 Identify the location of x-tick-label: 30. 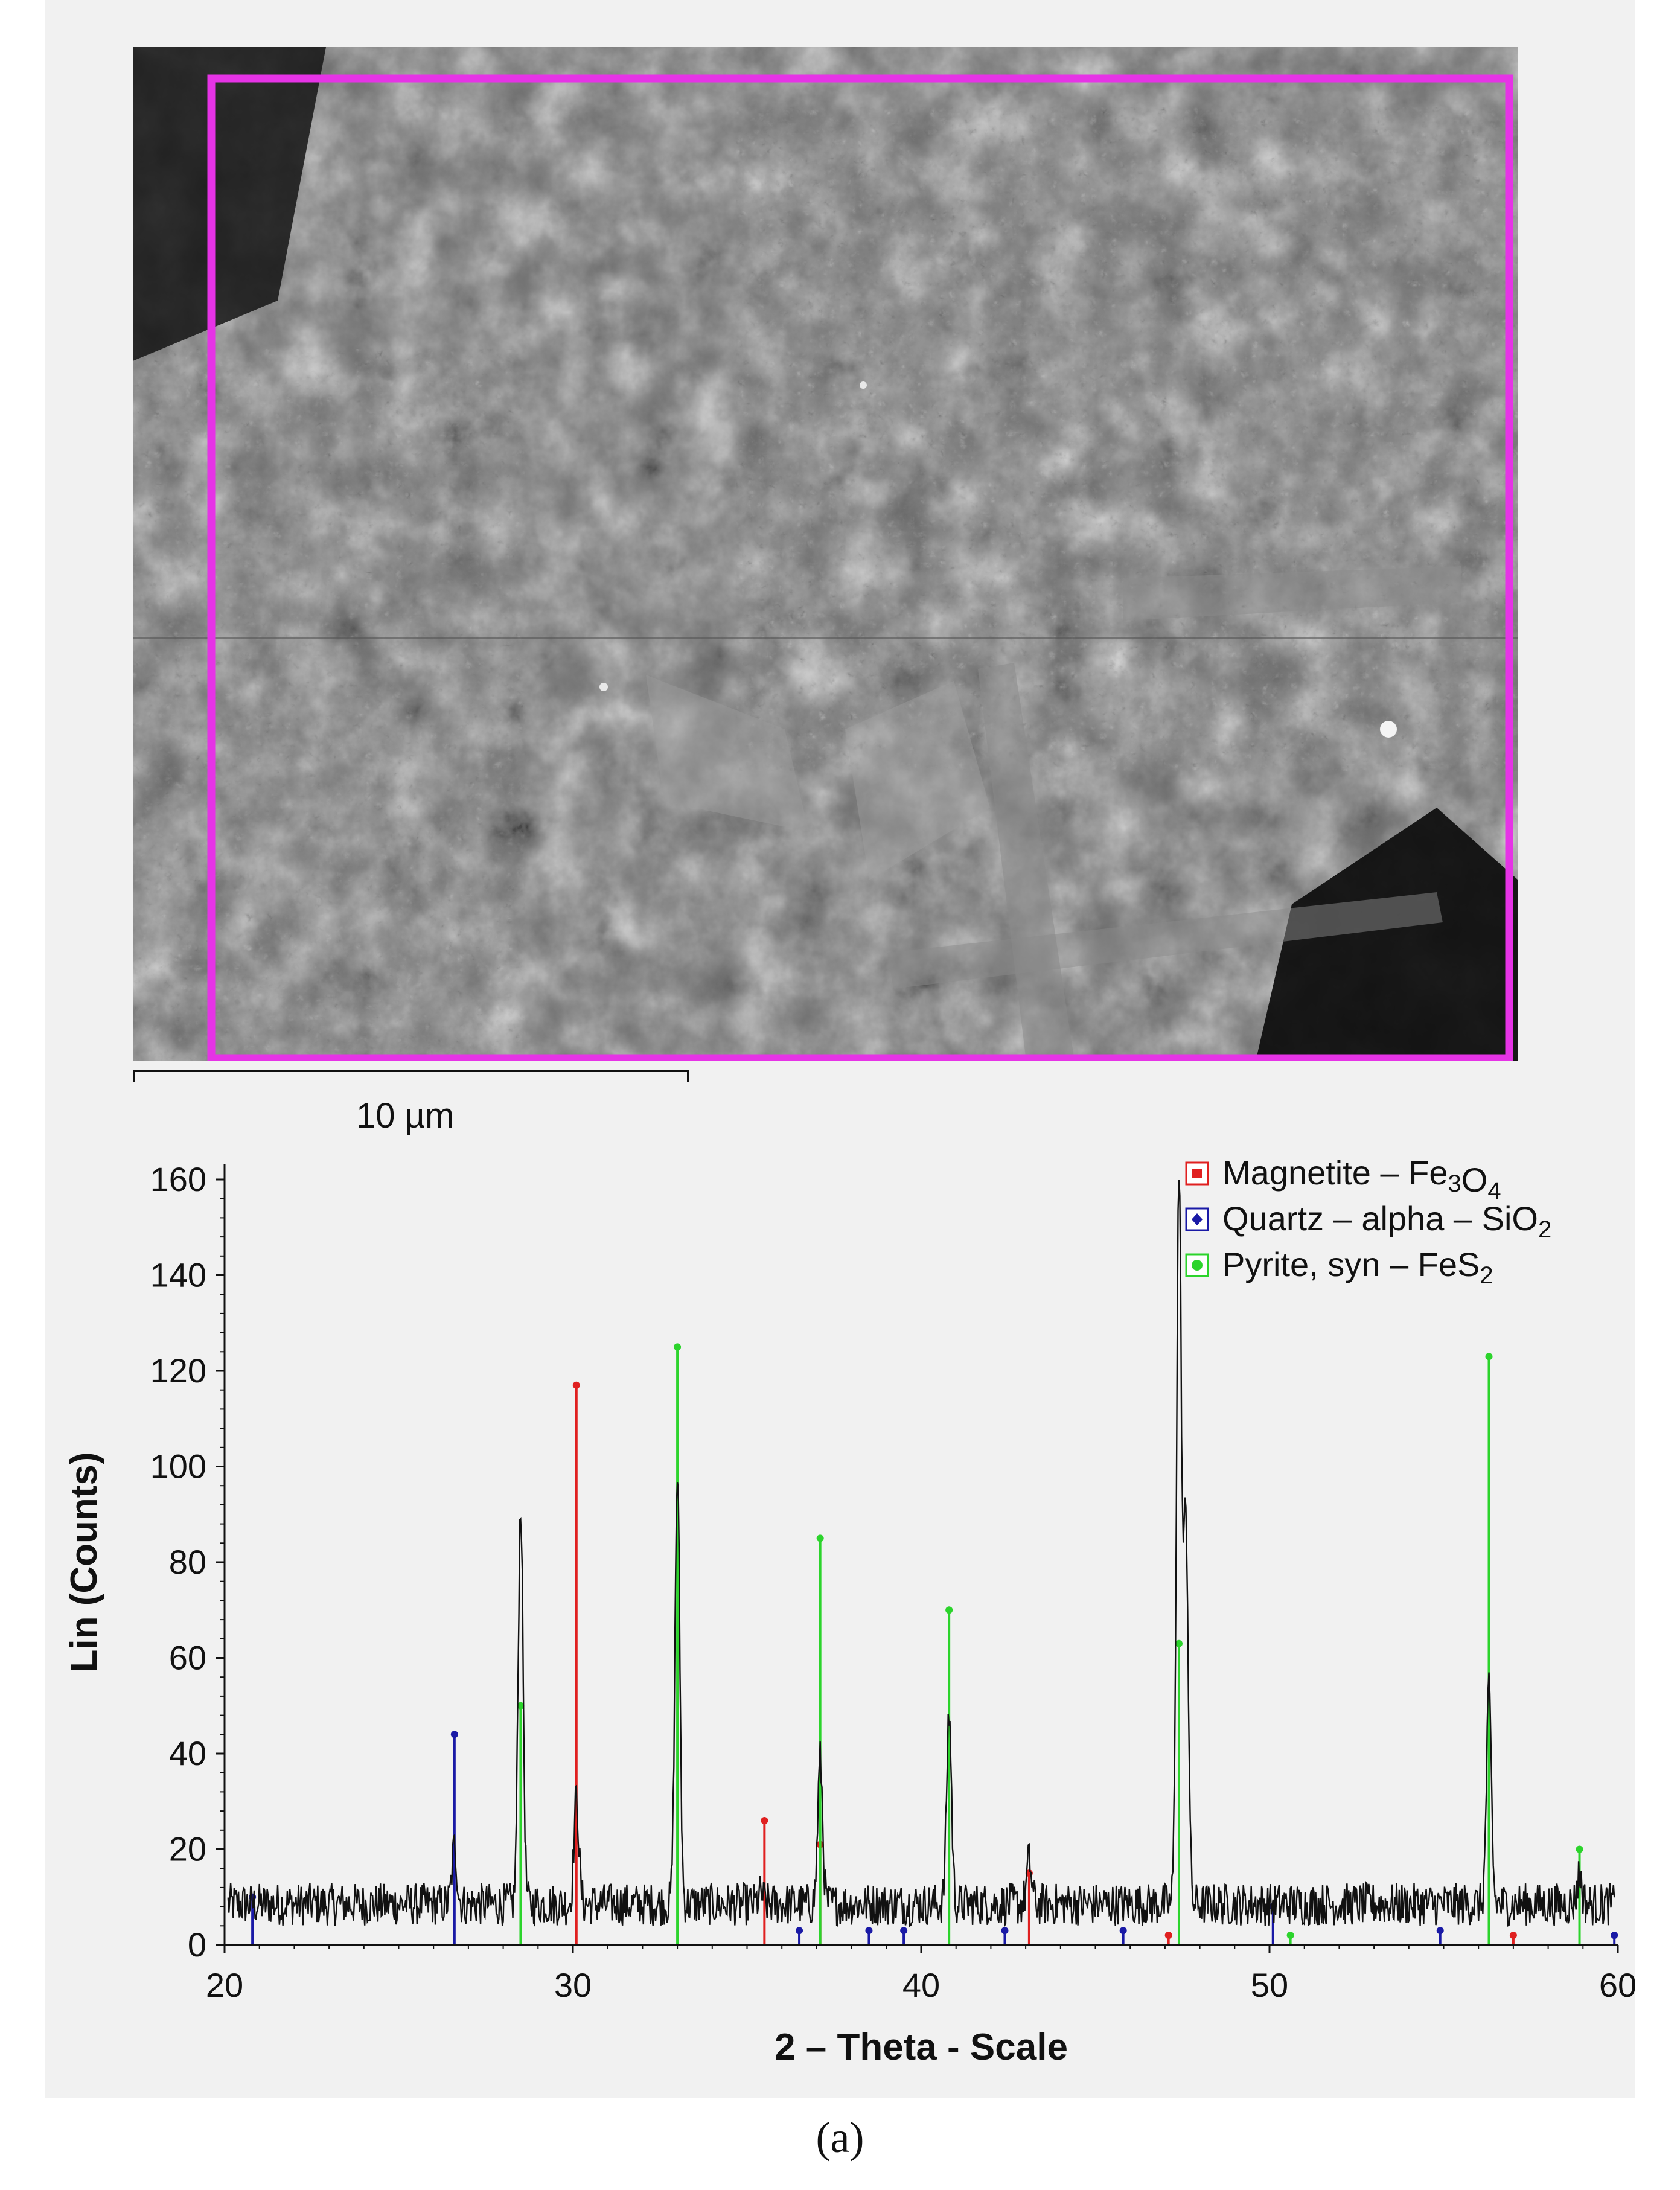
(573, 1985).